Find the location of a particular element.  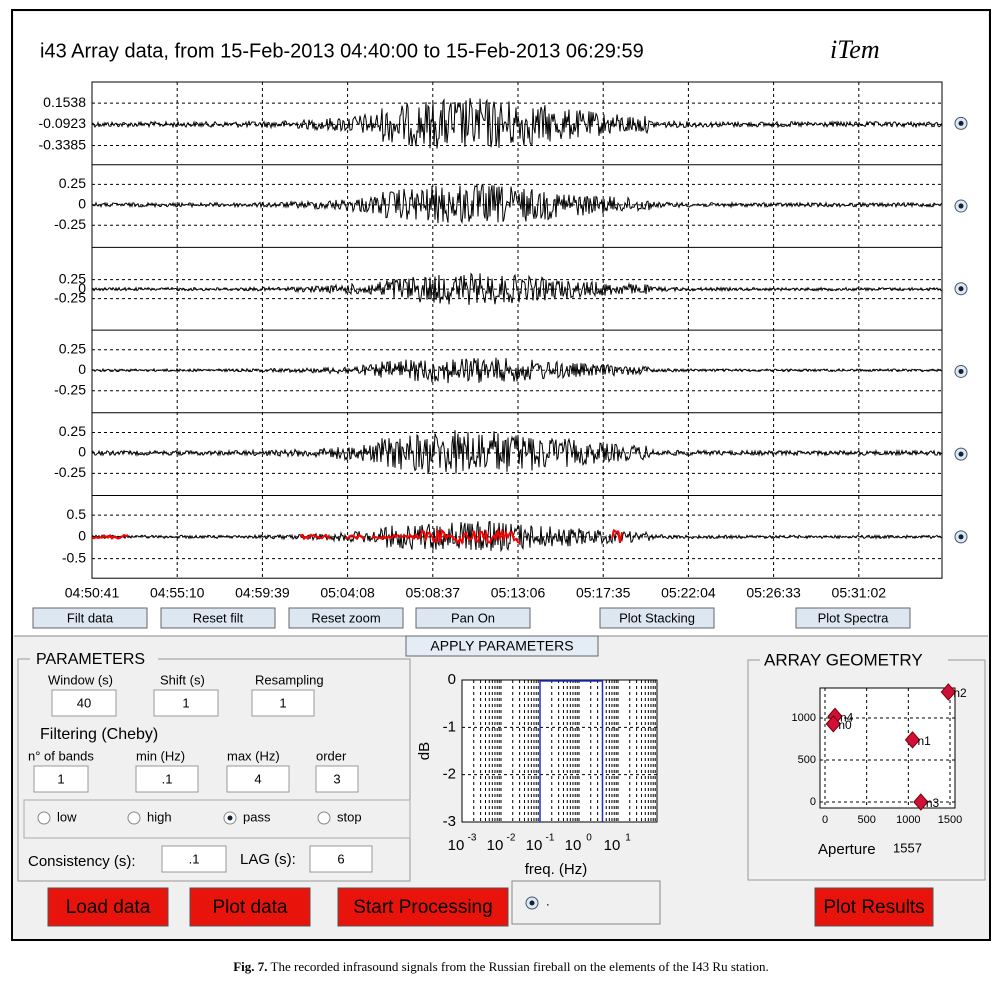

text-field: 4 is located at coordinates (258, 779).